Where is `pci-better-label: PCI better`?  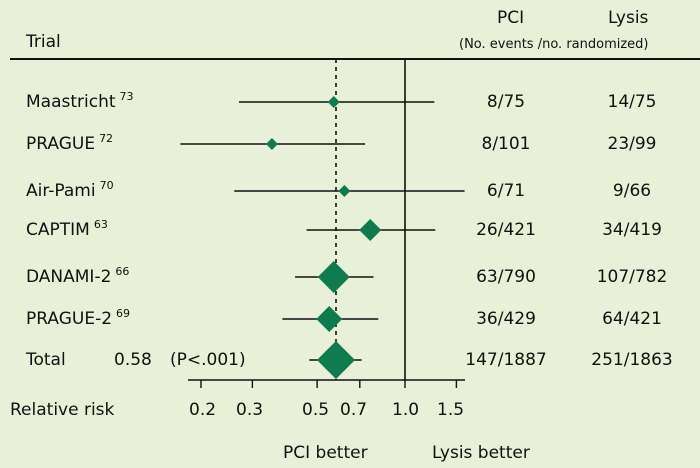
pci-better-label: PCI better is located at coordinates (325, 453).